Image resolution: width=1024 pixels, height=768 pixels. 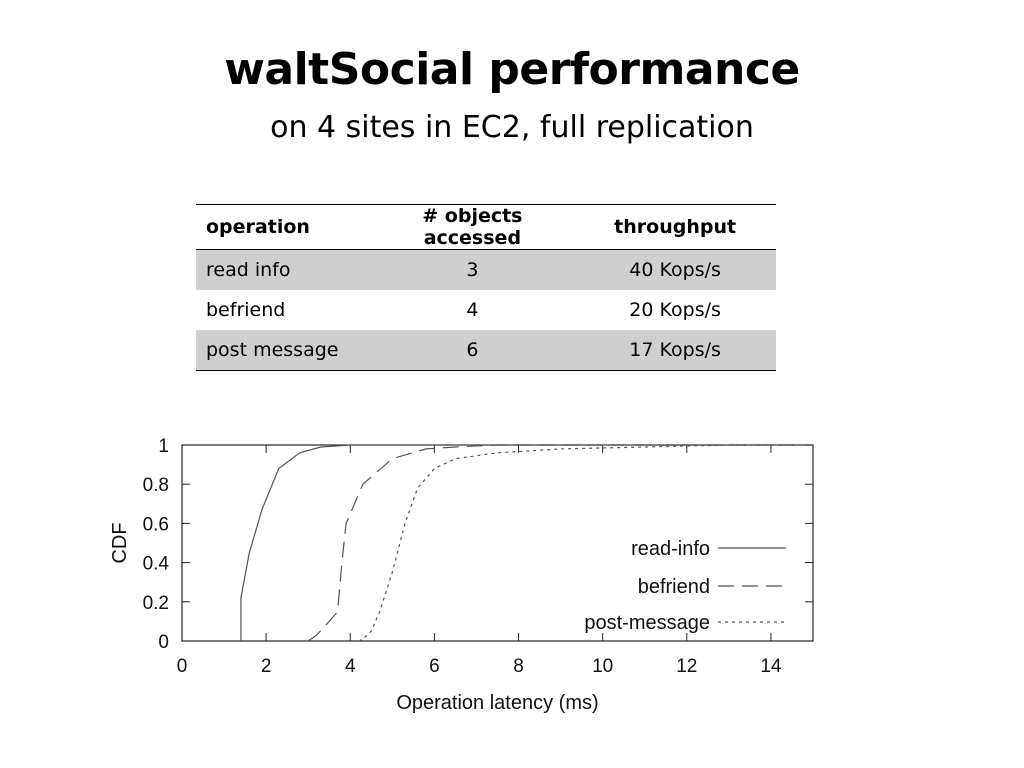 What do you see at coordinates (266, 666) in the screenshot?
I see `x-tick-label: 2` at bounding box center [266, 666].